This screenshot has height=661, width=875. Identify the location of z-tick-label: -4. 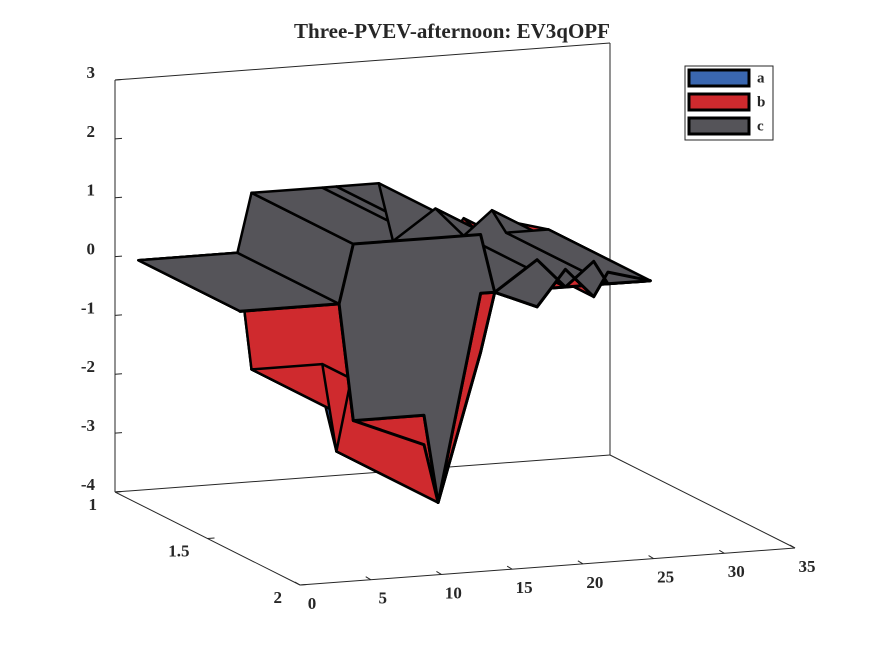
(88, 484).